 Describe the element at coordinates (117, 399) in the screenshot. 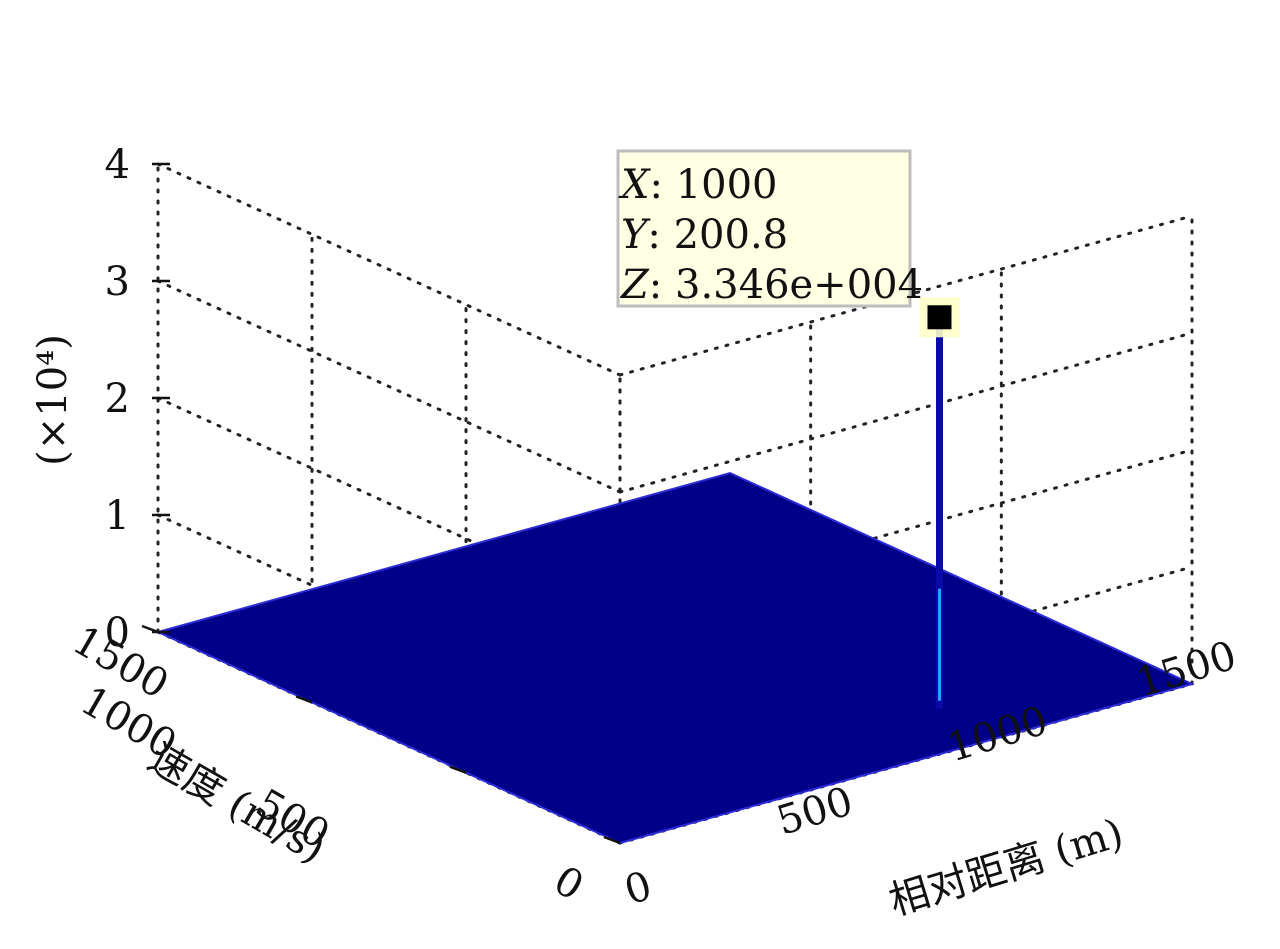

I see `z-tick-label: 2` at that location.